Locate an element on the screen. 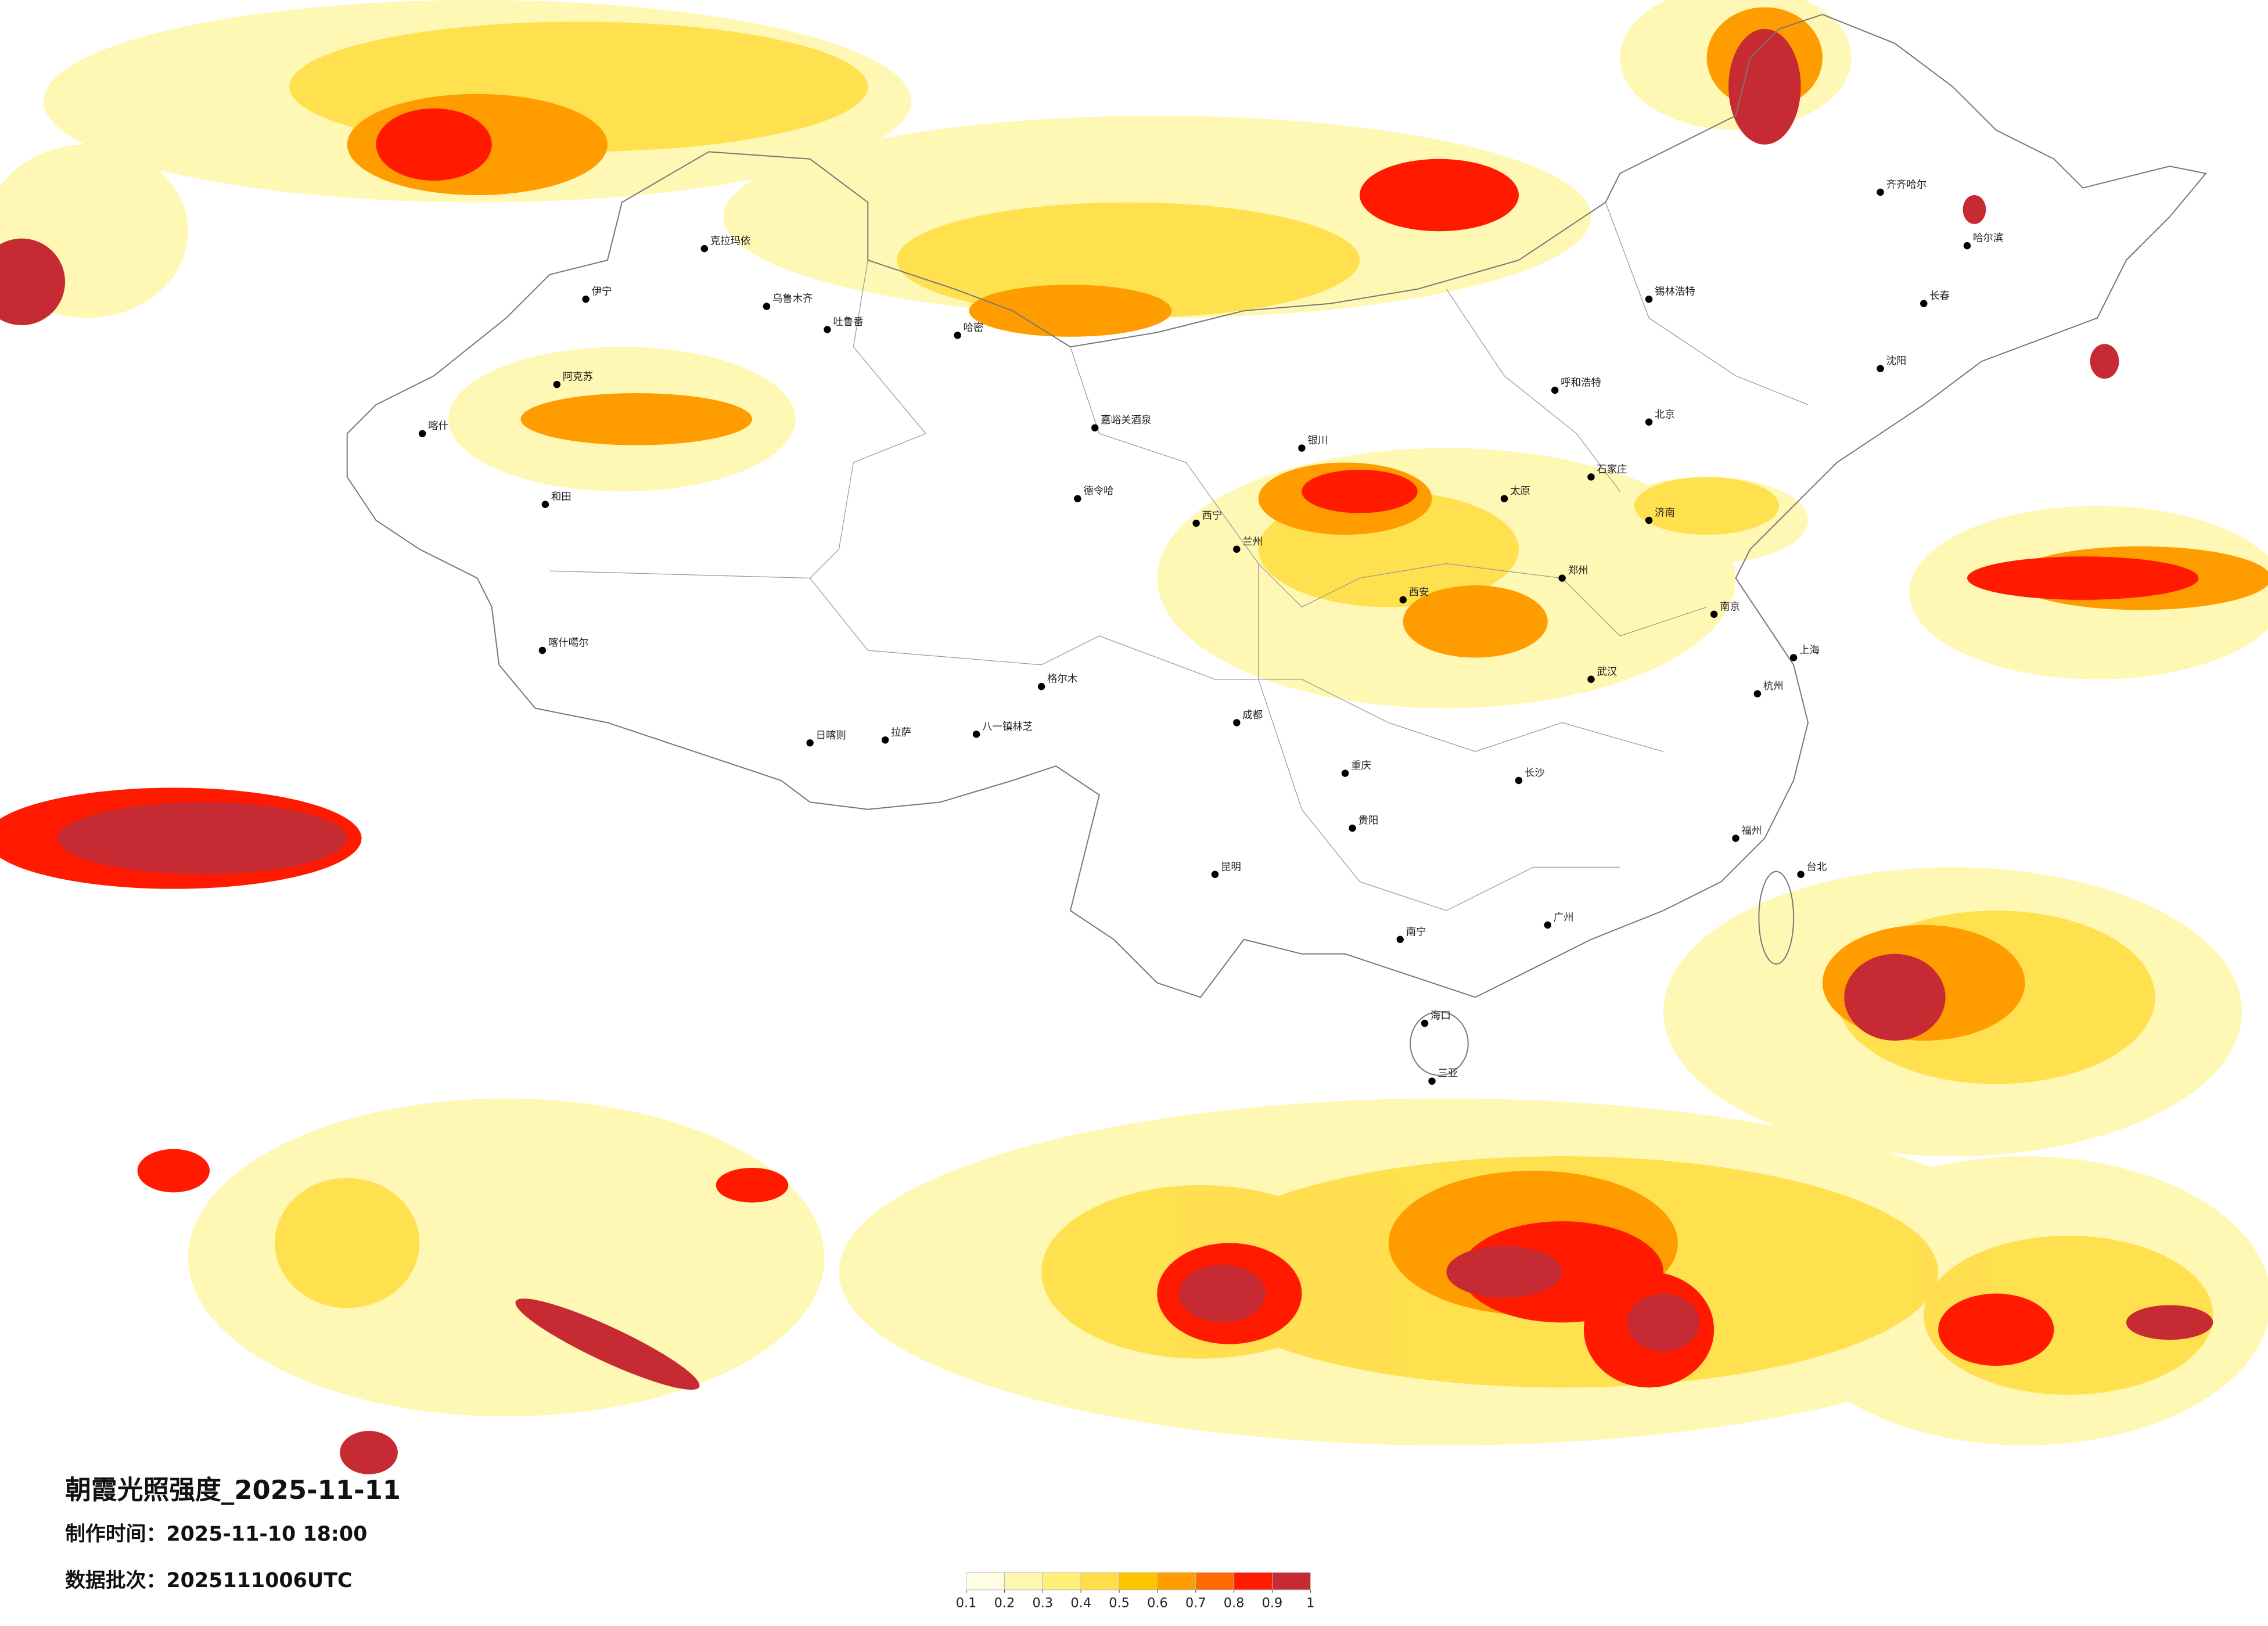 This screenshot has height=1626, width=2268. city-label: 嘉峪关酒泉 is located at coordinates (1126, 420).